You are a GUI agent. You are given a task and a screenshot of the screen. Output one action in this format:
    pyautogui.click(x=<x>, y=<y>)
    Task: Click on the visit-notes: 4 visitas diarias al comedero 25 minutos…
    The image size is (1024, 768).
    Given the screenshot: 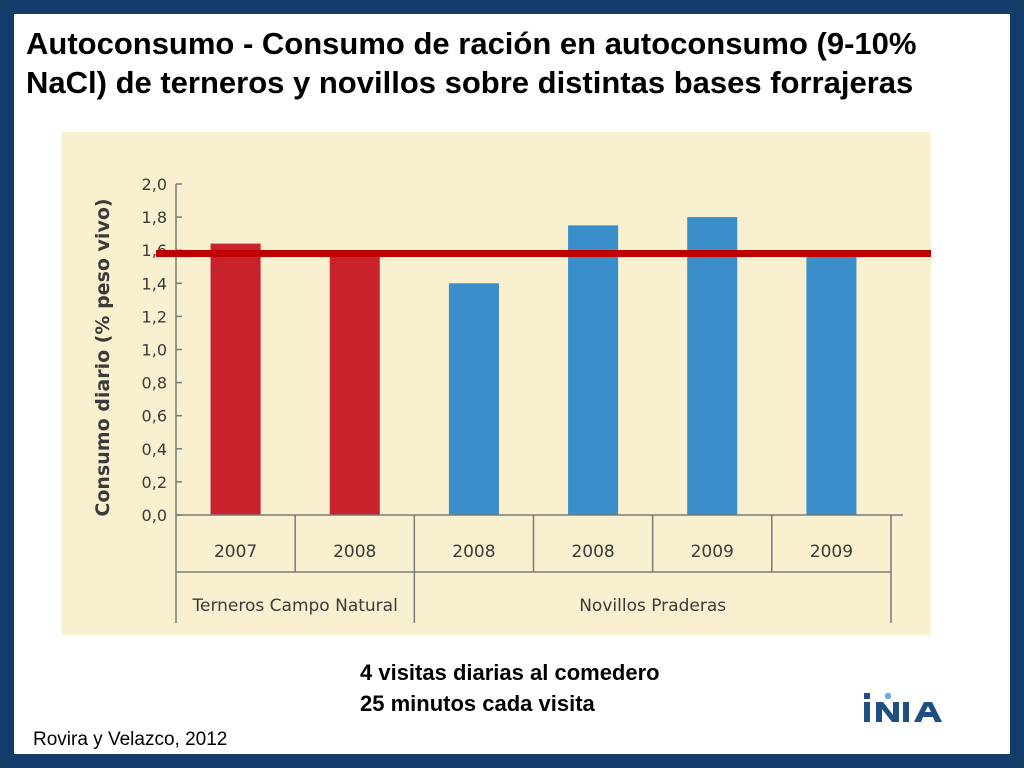 What is the action you would take?
    pyautogui.click(x=510, y=688)
    